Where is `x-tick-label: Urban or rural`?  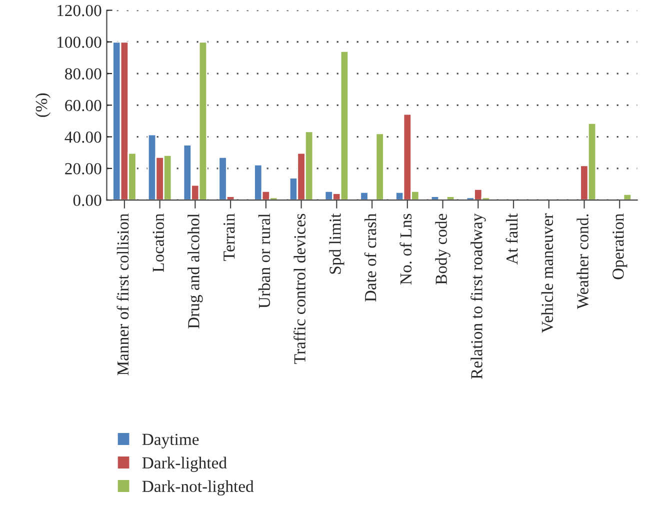
x-tick-label: Urban or rural is located at coordinates (264, 261).